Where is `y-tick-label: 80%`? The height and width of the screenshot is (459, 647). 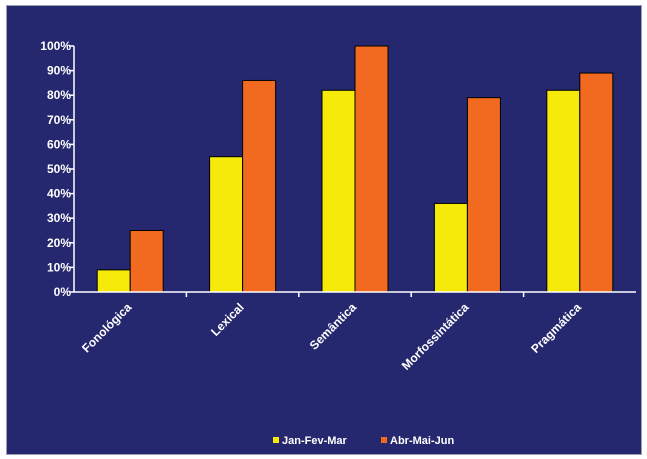 y-tick-label: 80% is located at coordinates (59, 95).